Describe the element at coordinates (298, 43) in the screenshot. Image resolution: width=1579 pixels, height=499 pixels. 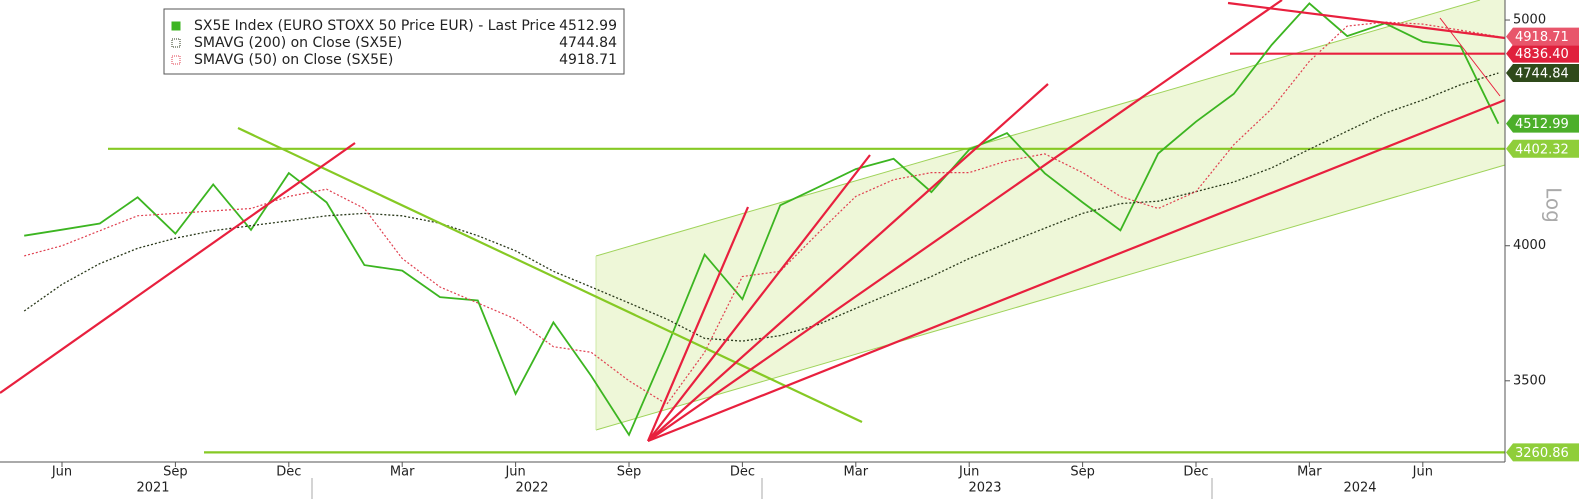
I see `legend-label: SMAVG (200) on Close (SX5E)` at that location.